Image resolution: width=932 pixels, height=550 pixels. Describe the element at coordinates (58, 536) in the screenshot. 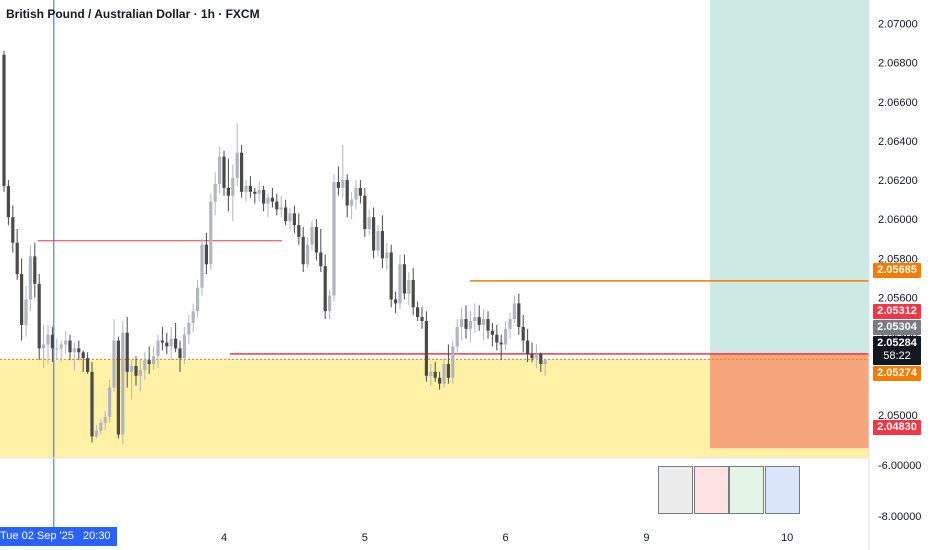

I see `crosshair-time-label: Tue 02 Sep '25 20:30` at that location.